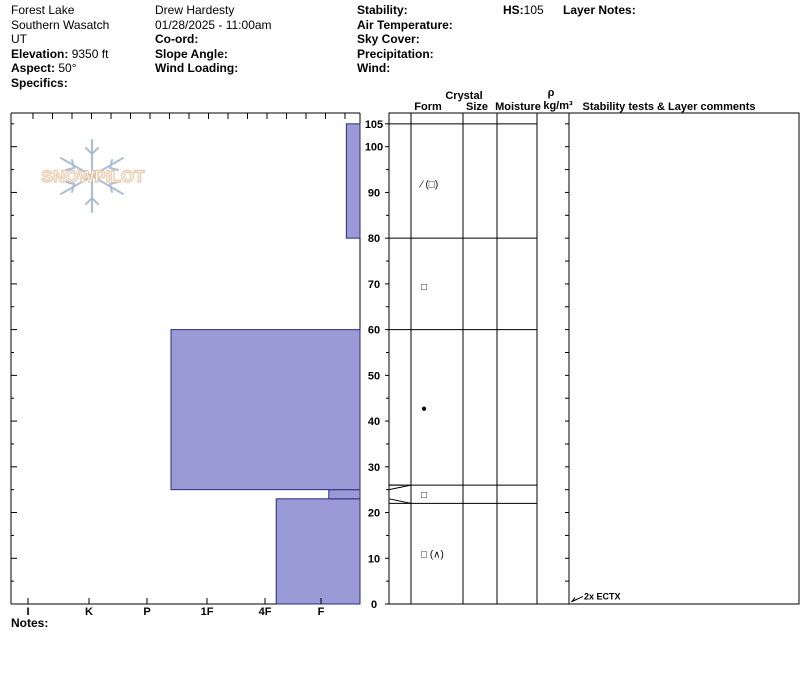  I want to click on hardness-label: 1F, so click(207, 612).